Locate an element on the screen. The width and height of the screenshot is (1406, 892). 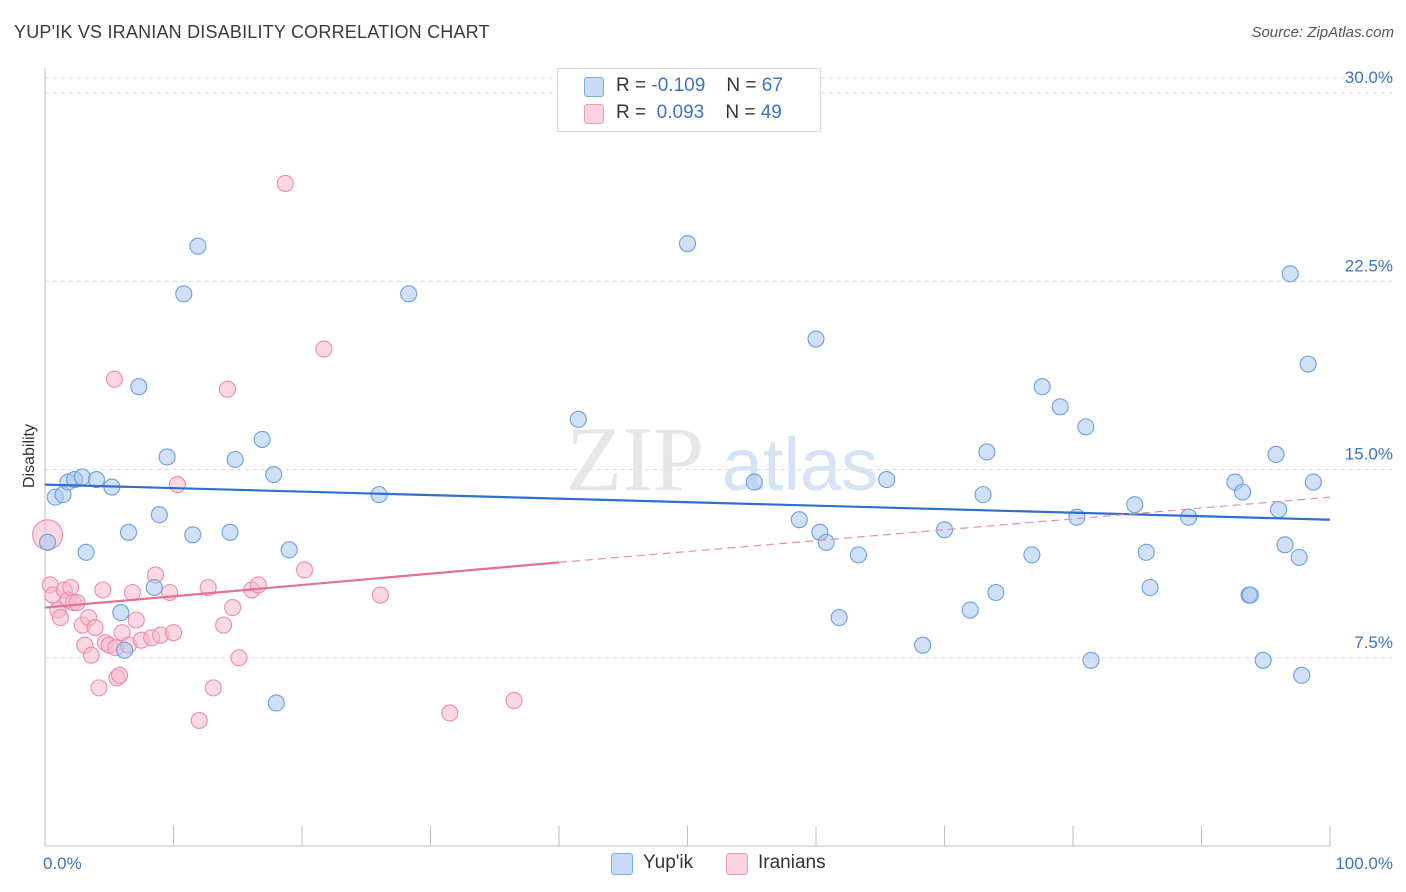
watermark-atlas: atlas is located at coordinates (800, 464).